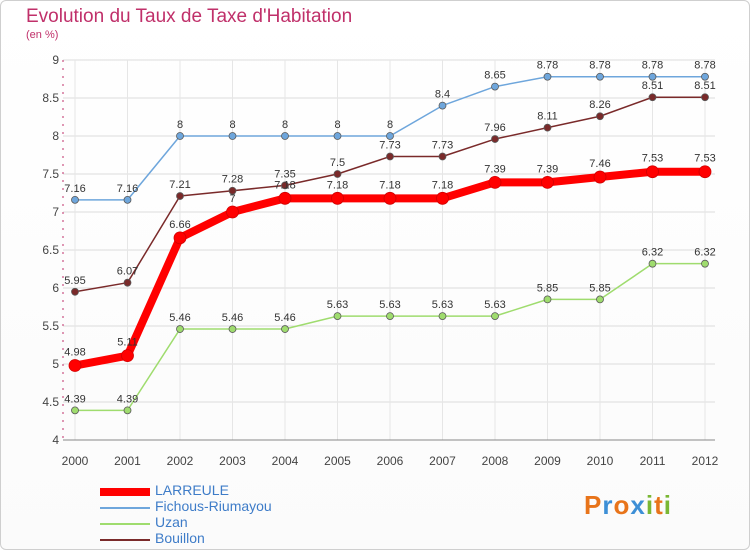  What do you see at coordinates (55, 212) in the screenshot?
I see `y-tick-label: 7` at bounding box center [55, 212].